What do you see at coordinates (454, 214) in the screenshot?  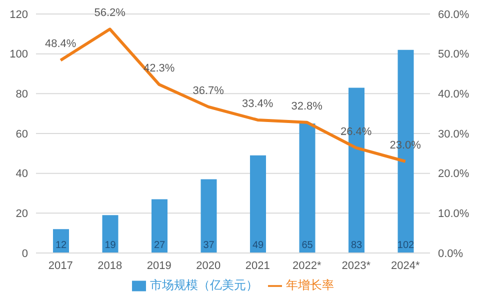 I see `y2-tick-label: 10.0%` at bounding box center [454, 214].